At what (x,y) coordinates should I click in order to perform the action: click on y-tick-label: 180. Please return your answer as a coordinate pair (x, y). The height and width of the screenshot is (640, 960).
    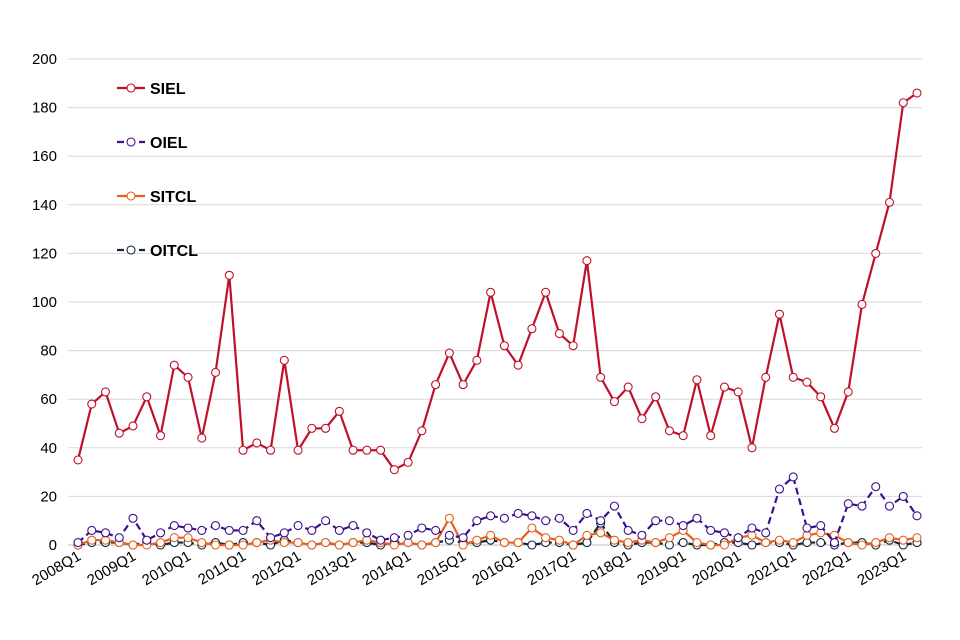
    Looking at the image, I should click on (44, 108).